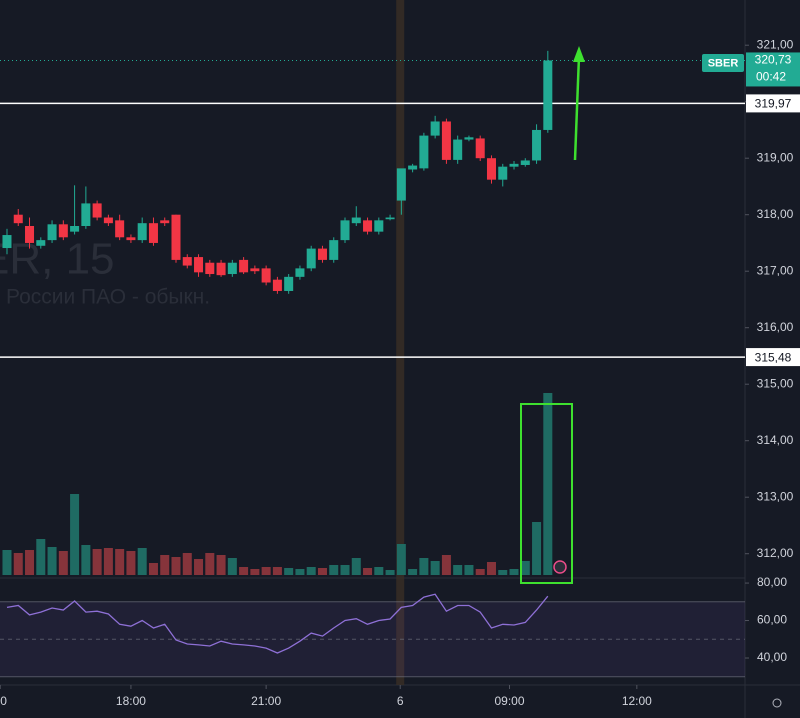  I want to click on x-tick-label: 6, so click(400, 701).